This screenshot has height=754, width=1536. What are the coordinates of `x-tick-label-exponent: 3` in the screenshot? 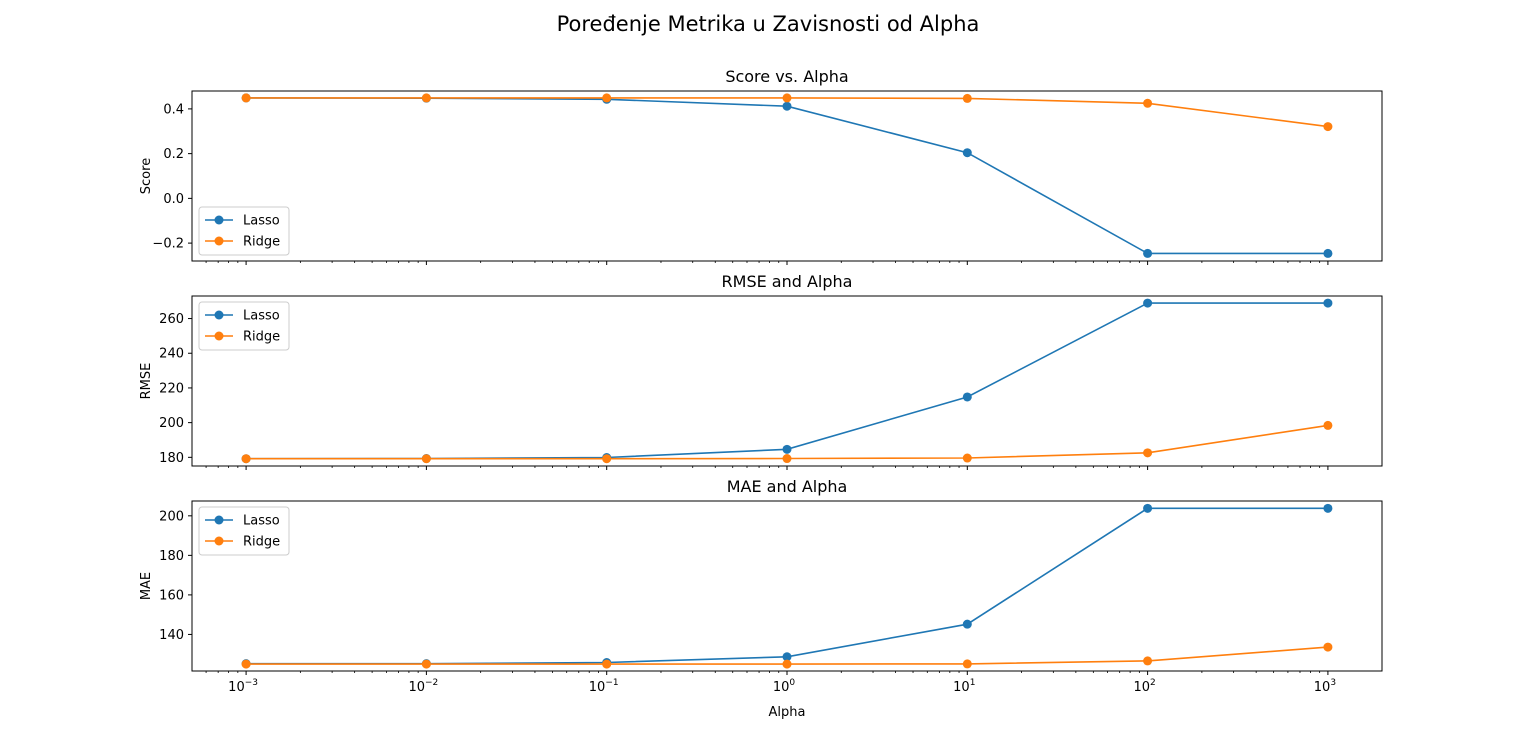 It's located at (1333, 683).